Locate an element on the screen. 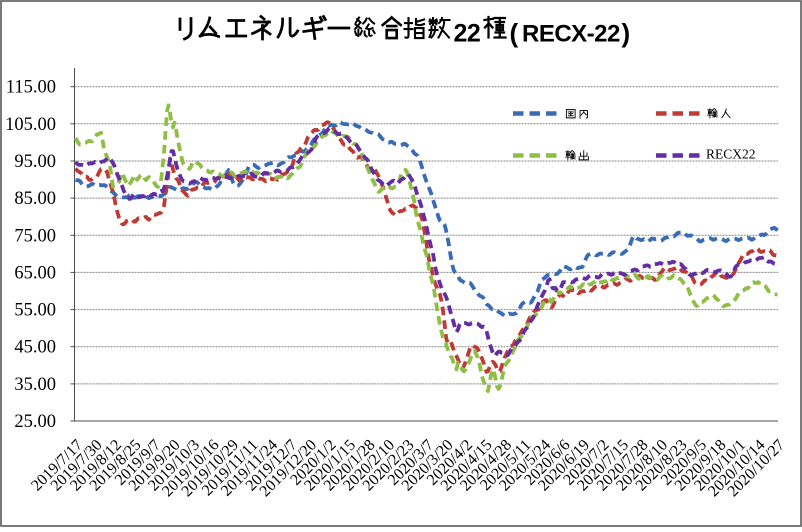  svg-text: 55.00 is located at coordinates (35, 311).